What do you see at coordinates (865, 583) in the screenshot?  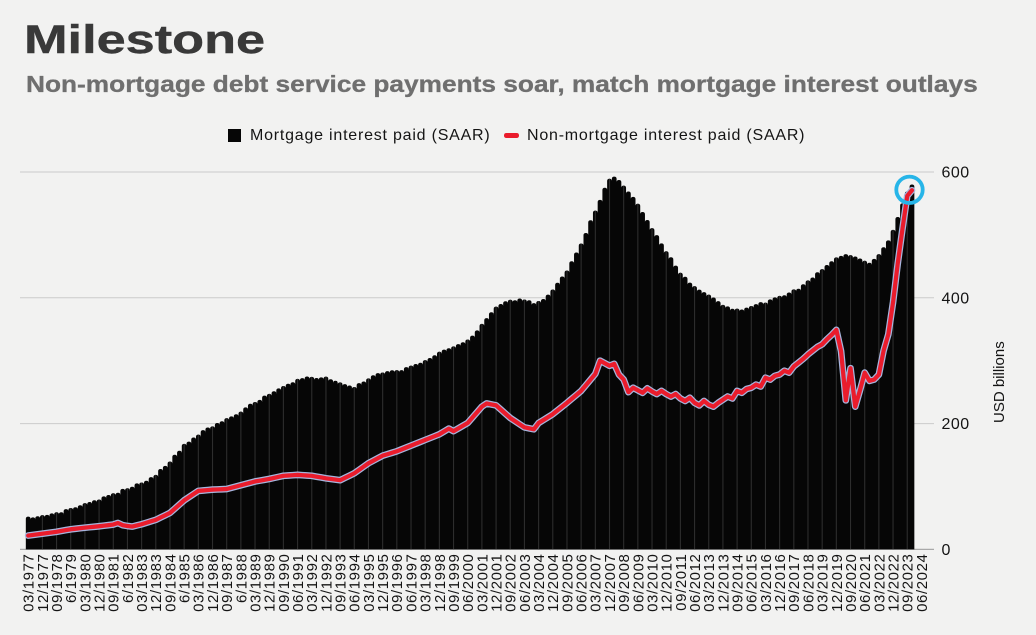 I see `svg-text: 06/2021` at bounding box center [865, 583].